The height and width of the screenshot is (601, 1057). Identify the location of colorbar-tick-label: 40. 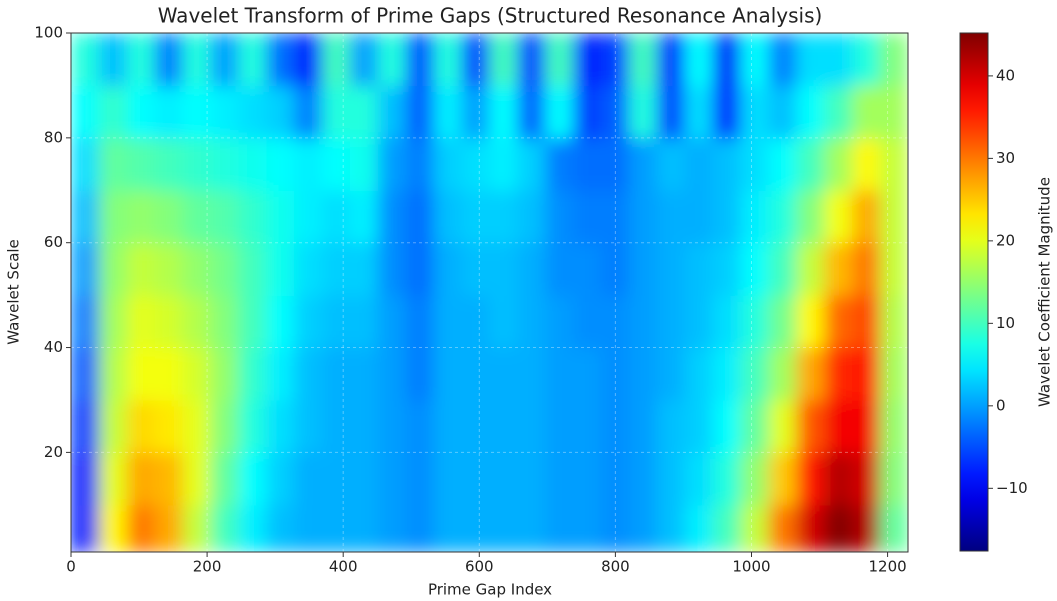
(1005, 75).